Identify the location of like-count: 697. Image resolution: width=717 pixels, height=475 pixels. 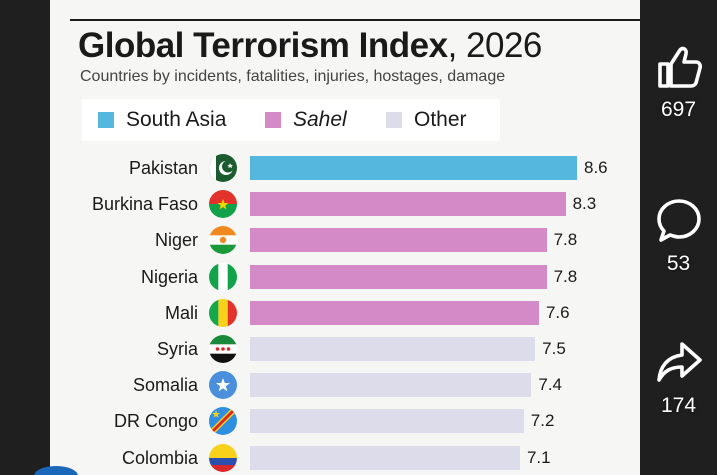
(678, 109).